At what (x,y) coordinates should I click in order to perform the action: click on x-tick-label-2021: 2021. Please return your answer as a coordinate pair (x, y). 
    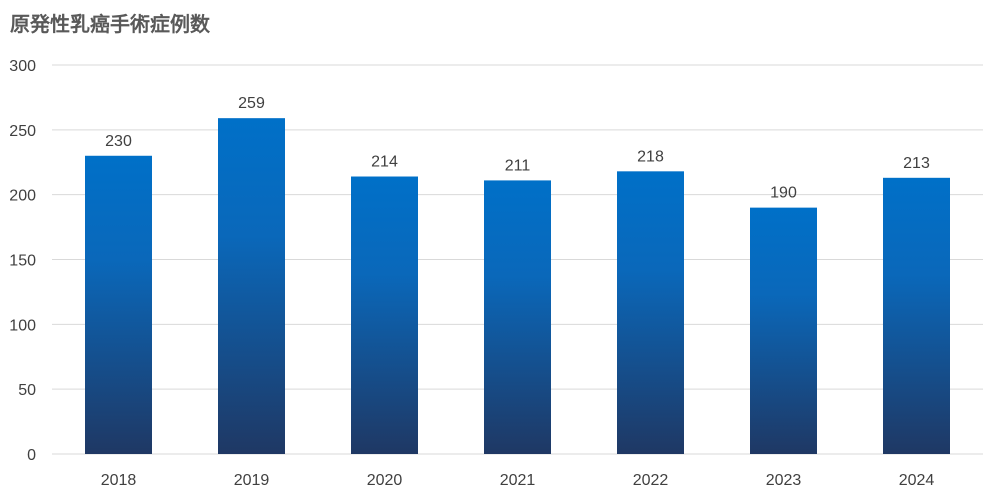
    Looking at the image, I should click on (518, 480).